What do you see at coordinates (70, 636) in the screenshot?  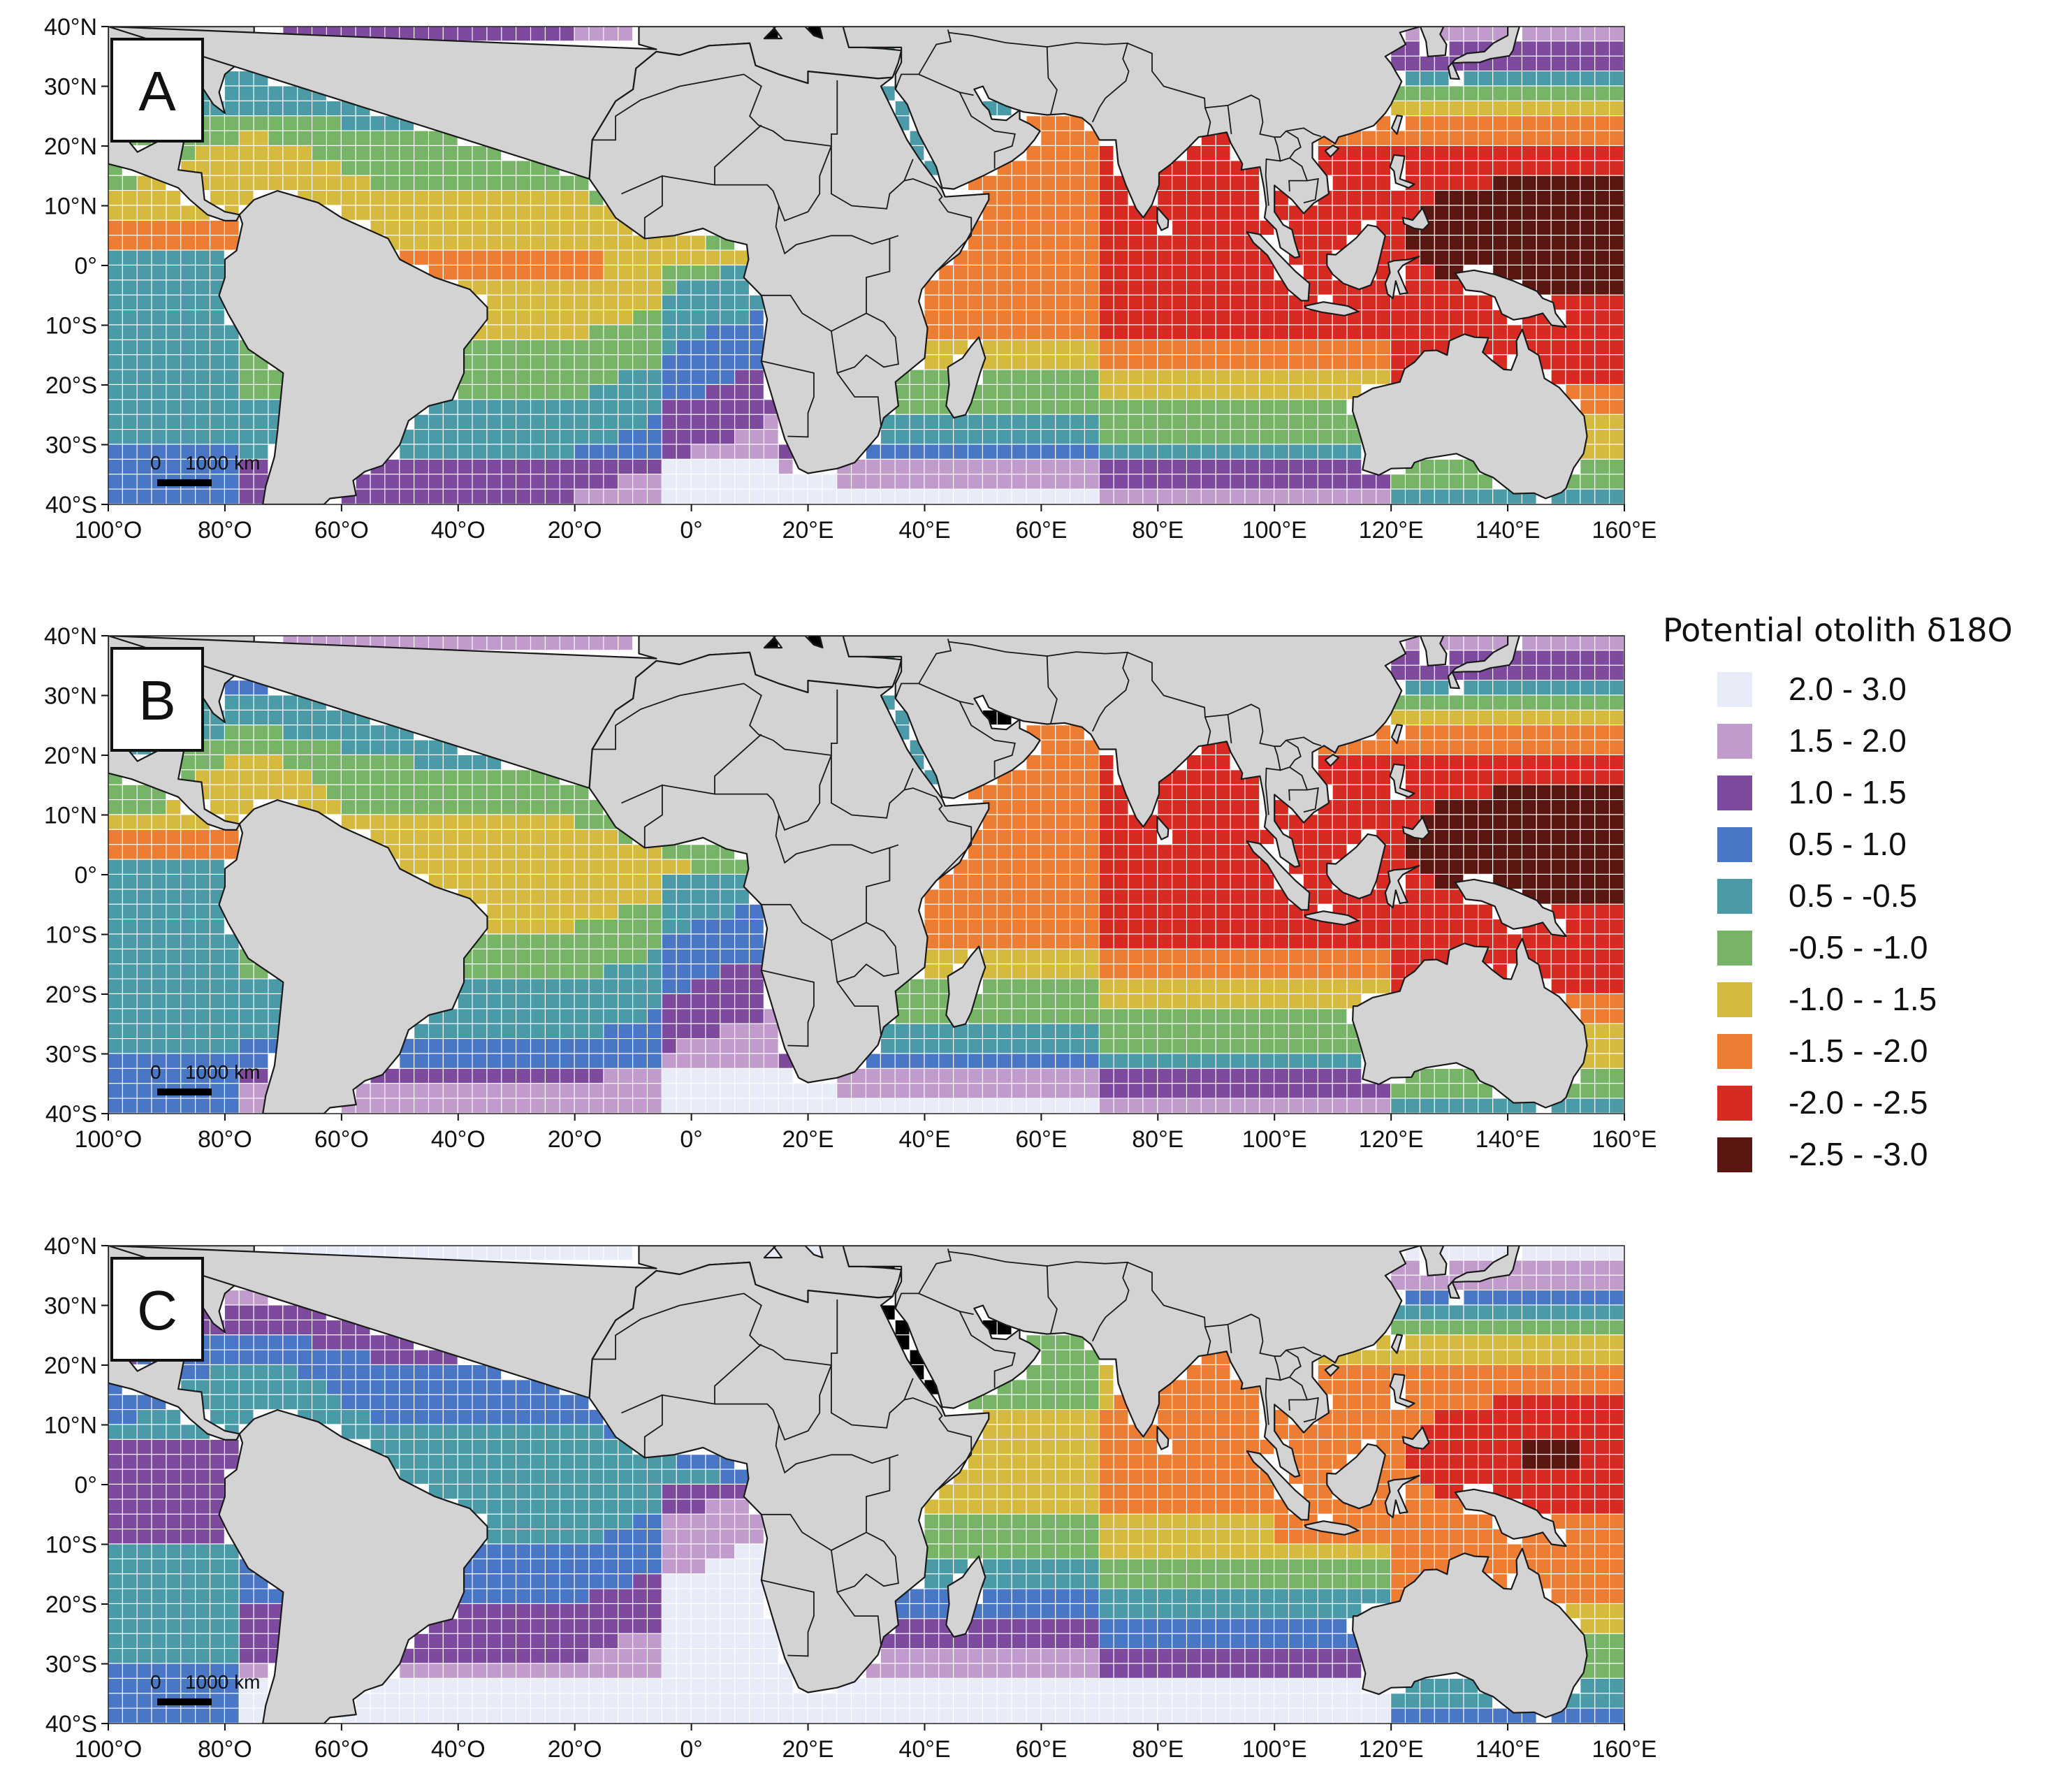 I see `lat-tick-label: 40°N` at bounding box center [70, 636].